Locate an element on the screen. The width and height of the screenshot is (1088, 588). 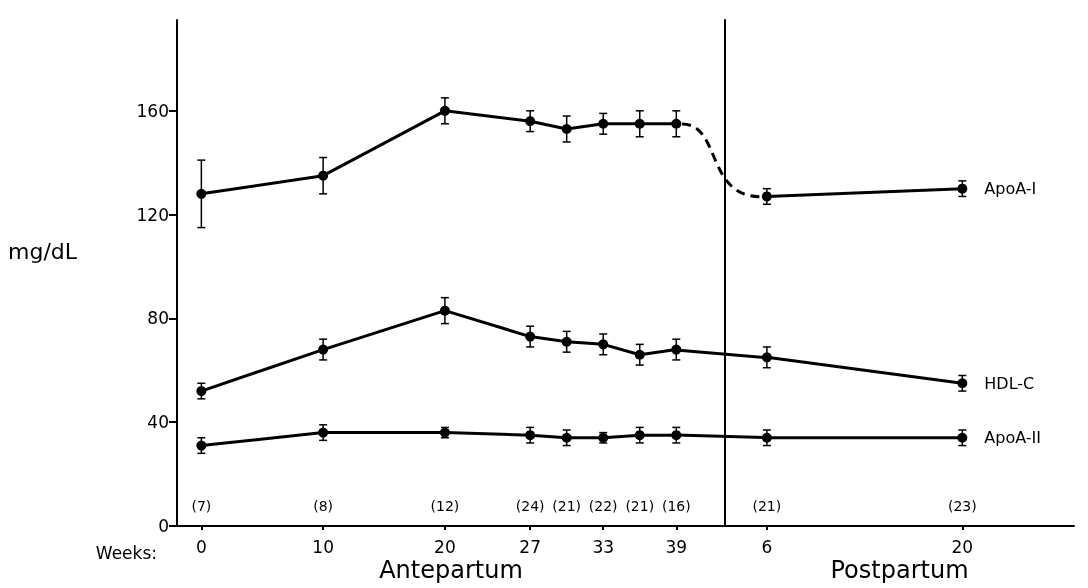
series-label: ApoA-I is located at coordinates (1010, 189).